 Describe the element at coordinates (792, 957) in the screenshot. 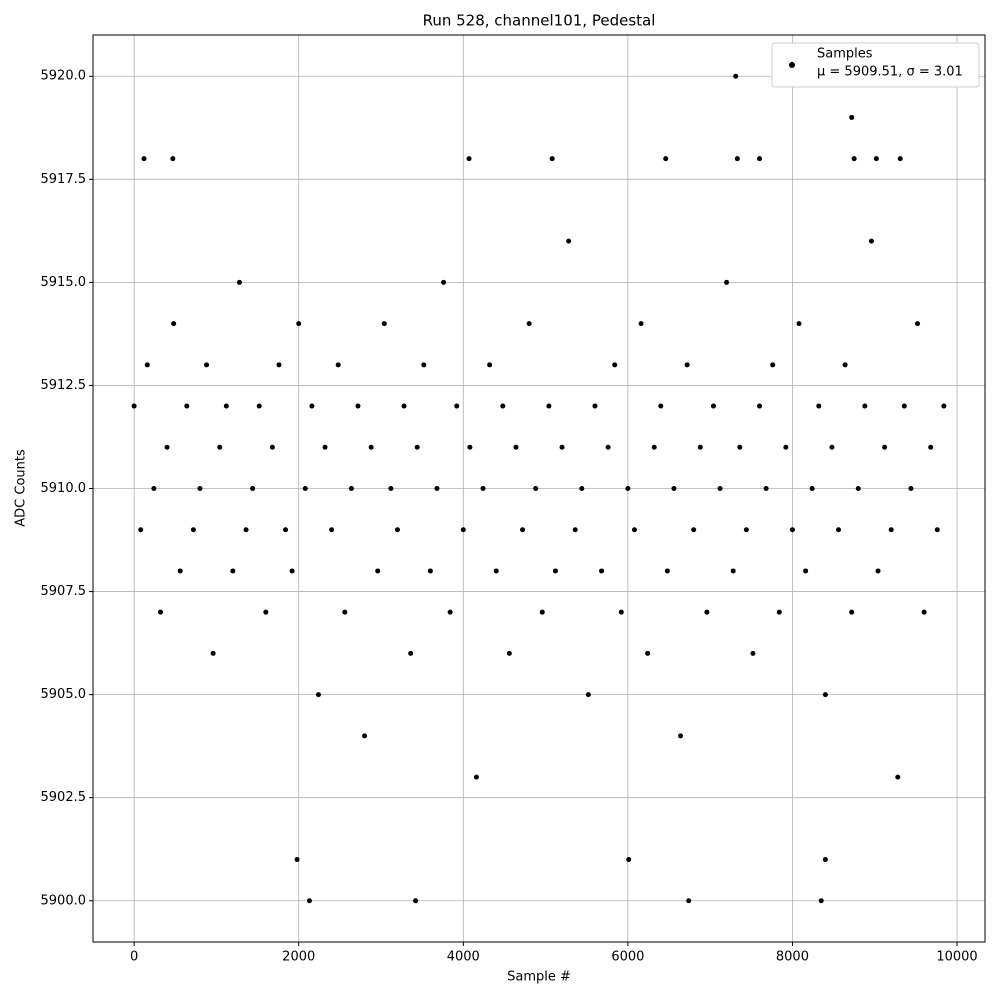

I see `x-tick-label: 8000` at that location.